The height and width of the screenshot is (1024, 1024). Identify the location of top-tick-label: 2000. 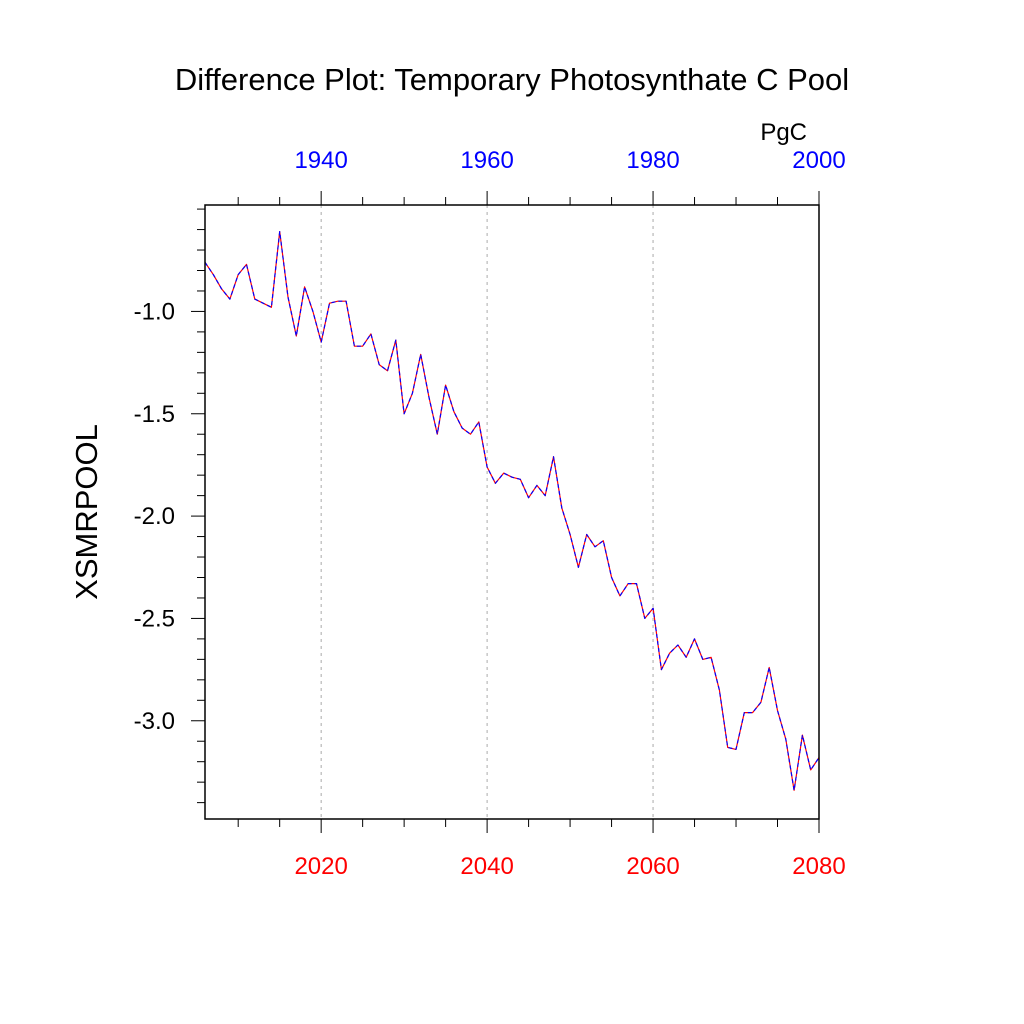
(818, 160).